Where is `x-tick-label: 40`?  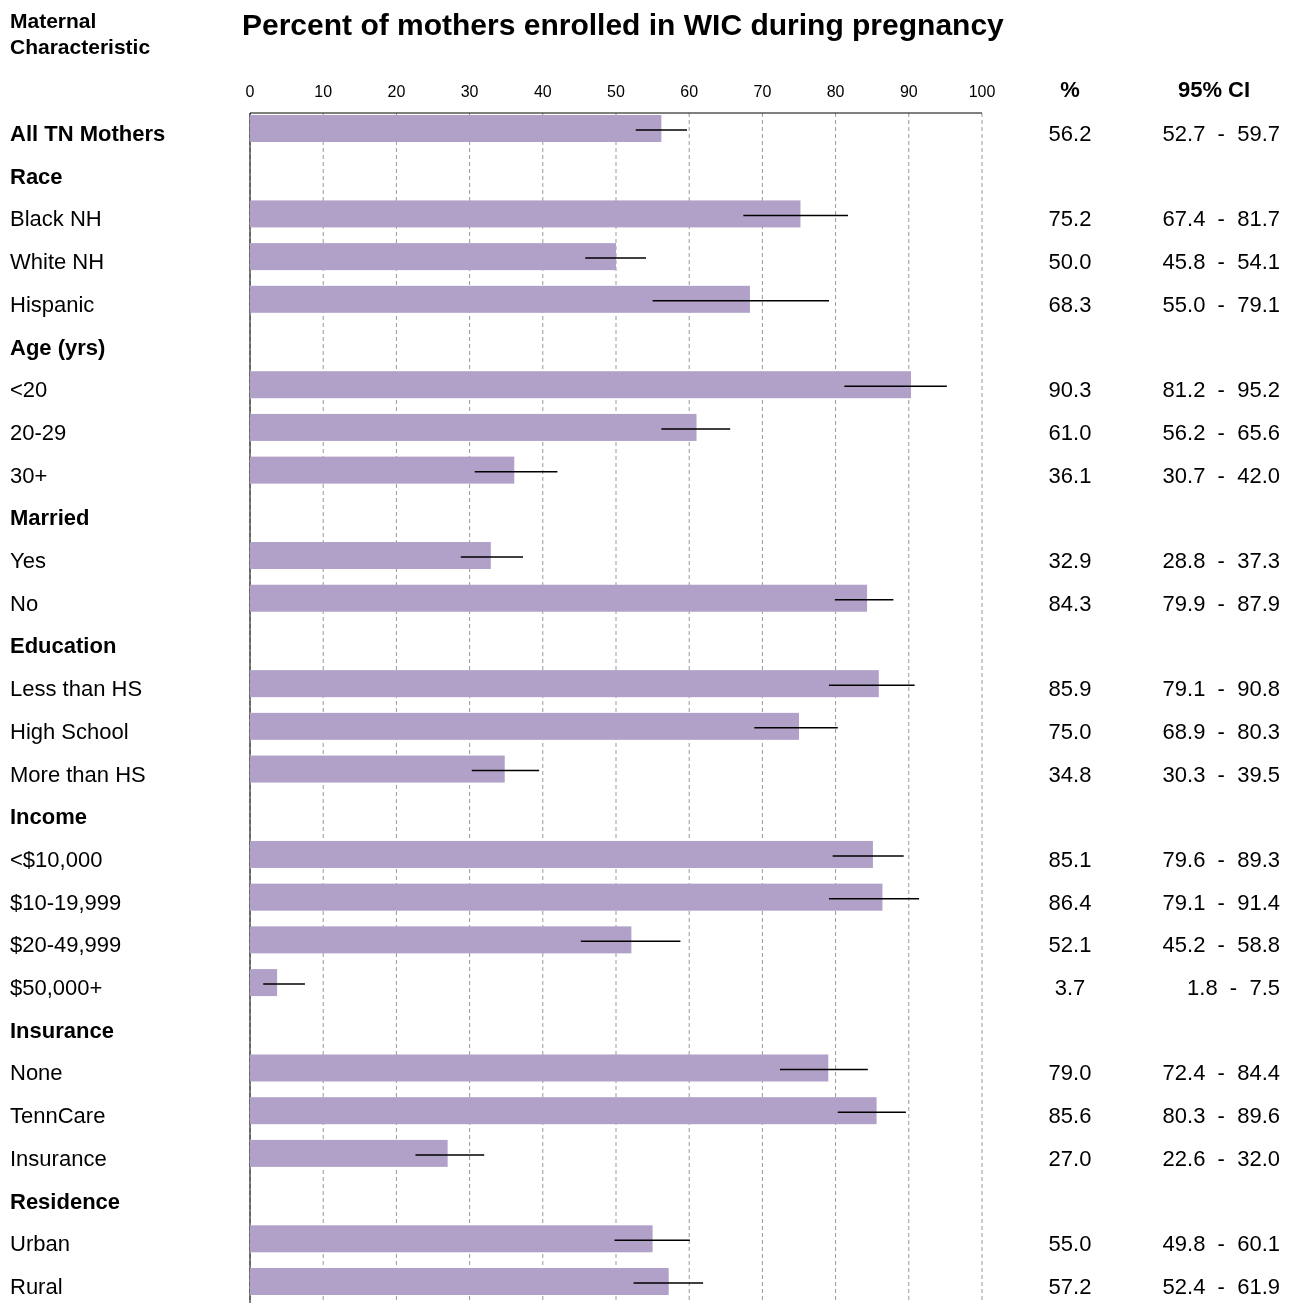 x-tick-label: 40 is located at coordinates (542, 91).